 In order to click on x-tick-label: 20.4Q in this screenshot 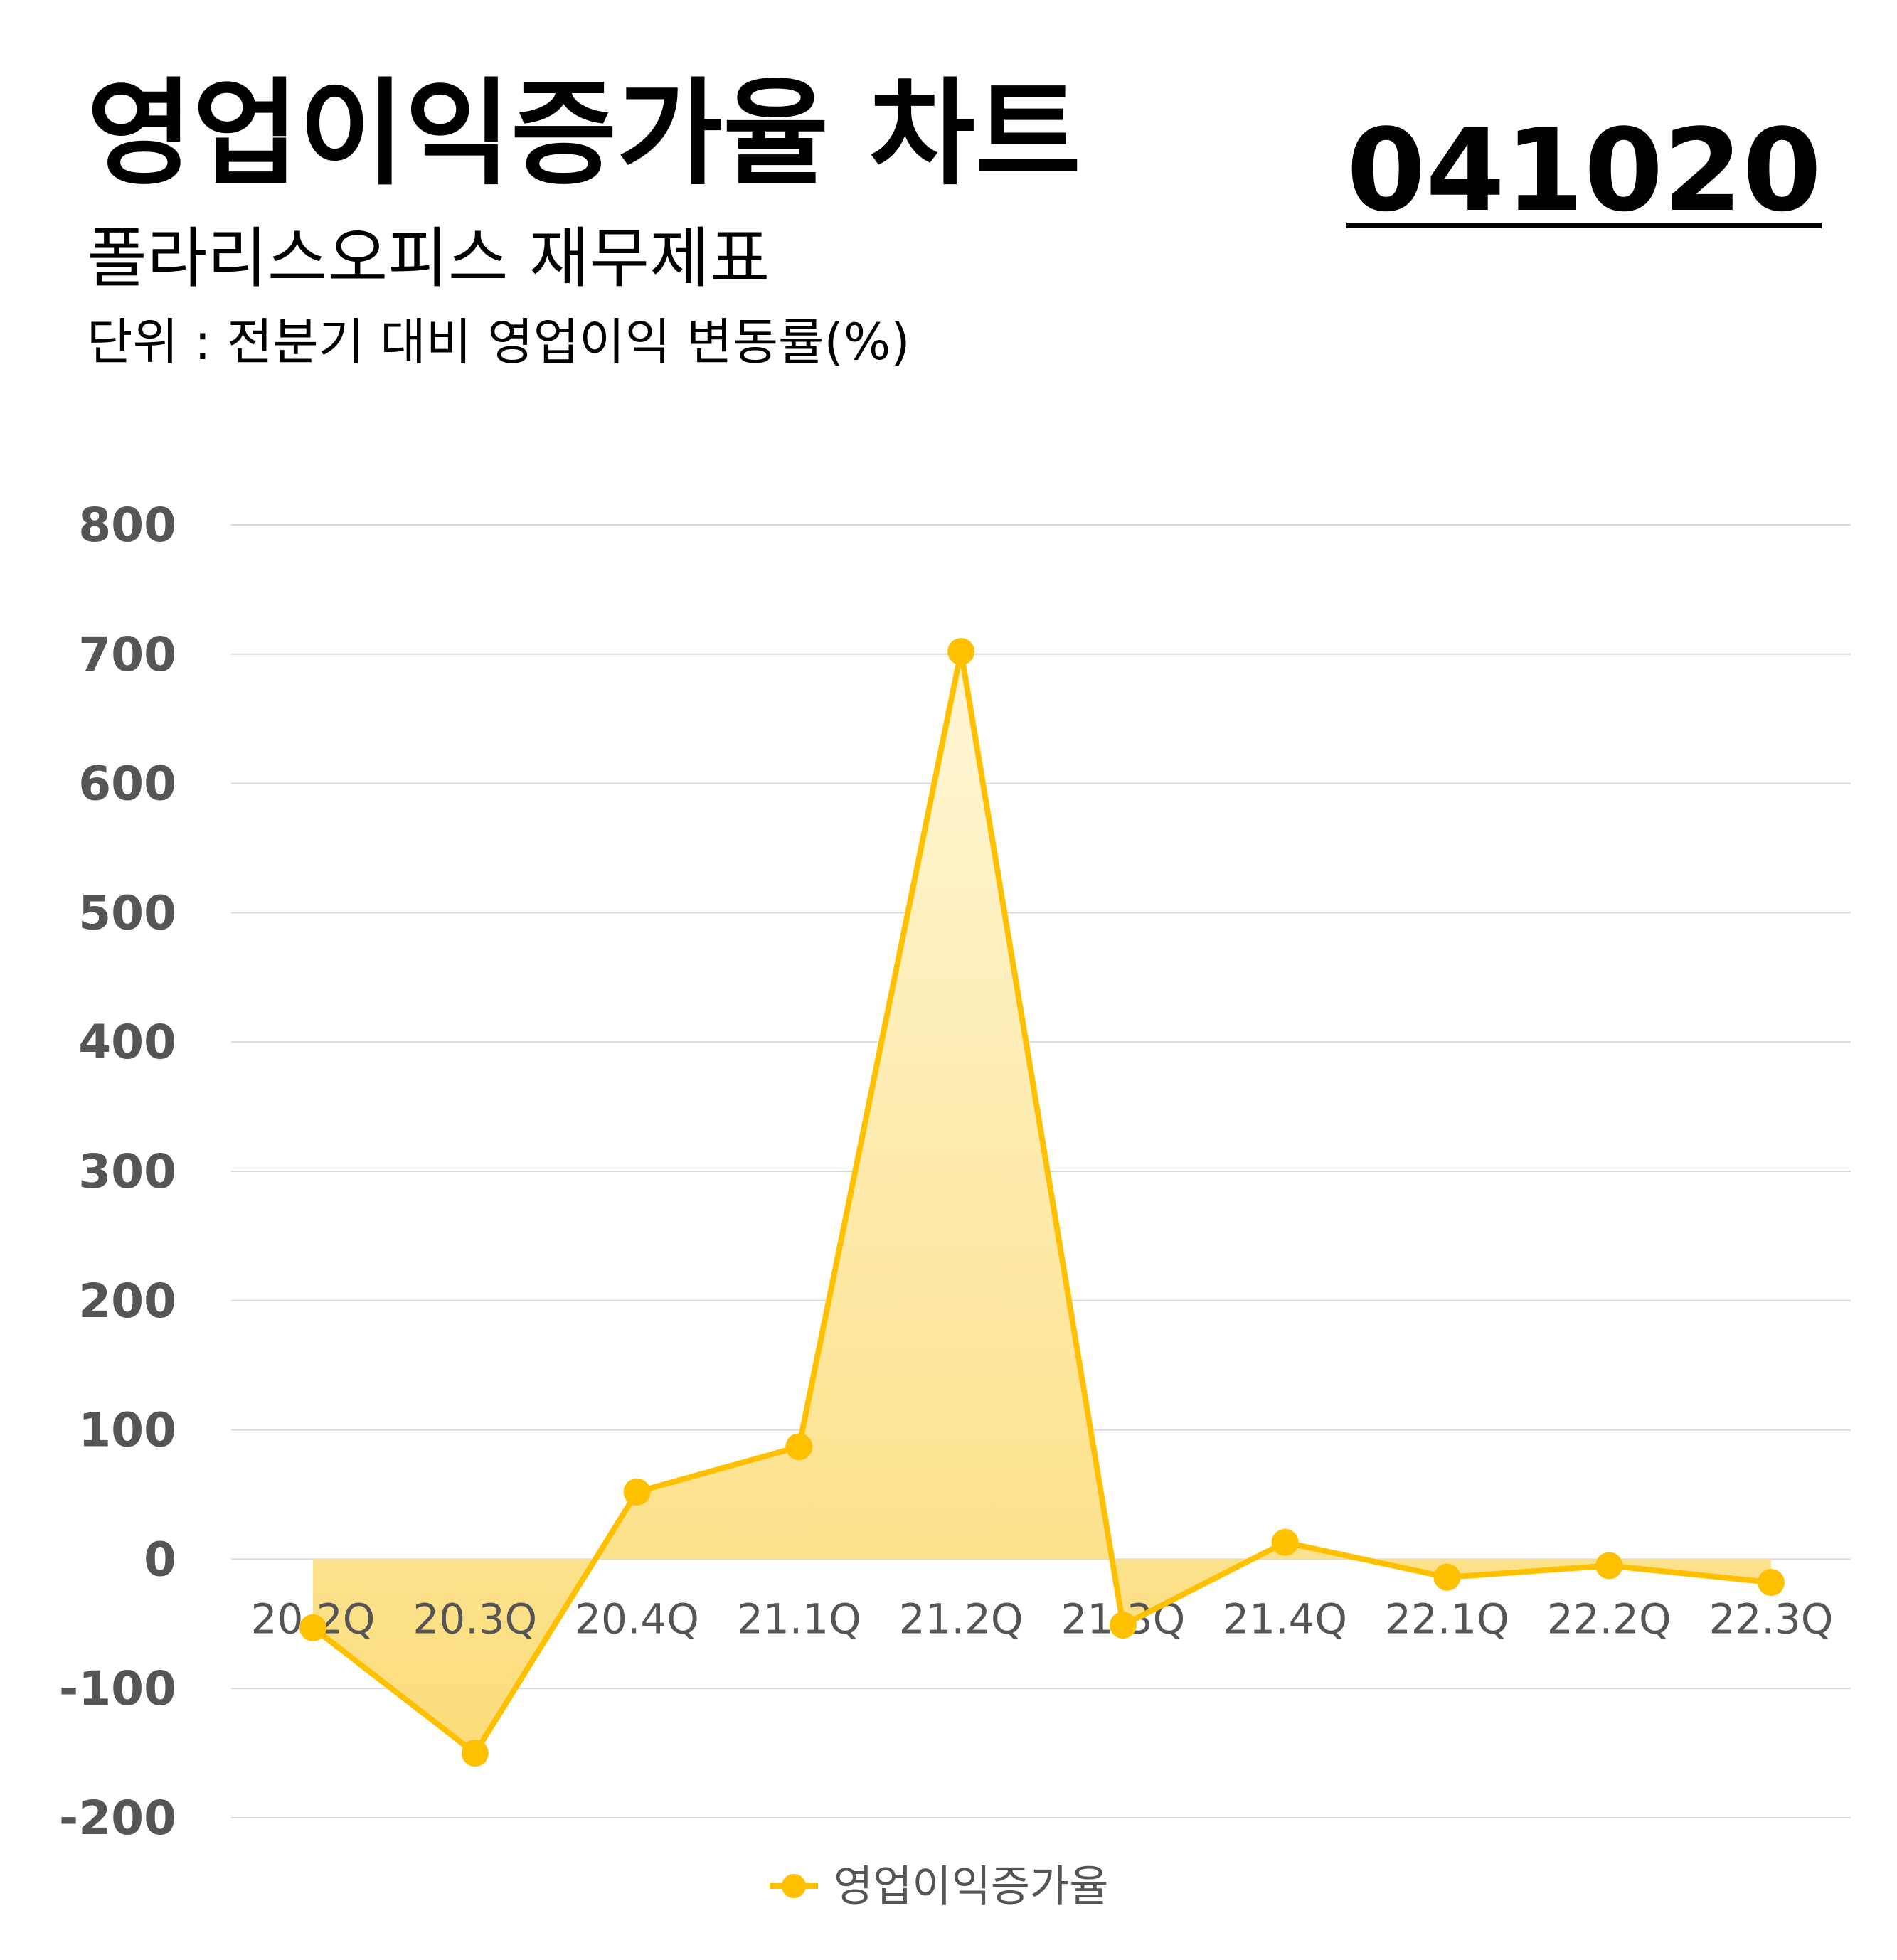, I will do `click(637, 1618)`.